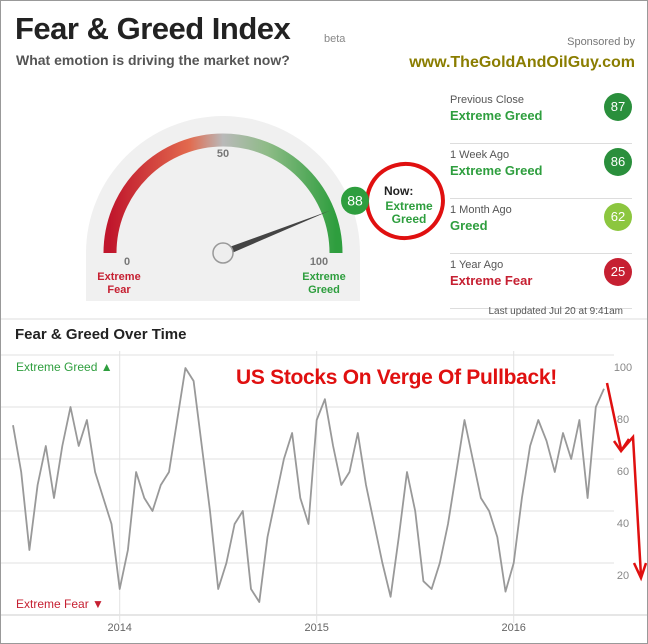  What do you see at coordinates (639, 572) in the screenshot?
I see `arrow-head` at bounding box center [639, 572].